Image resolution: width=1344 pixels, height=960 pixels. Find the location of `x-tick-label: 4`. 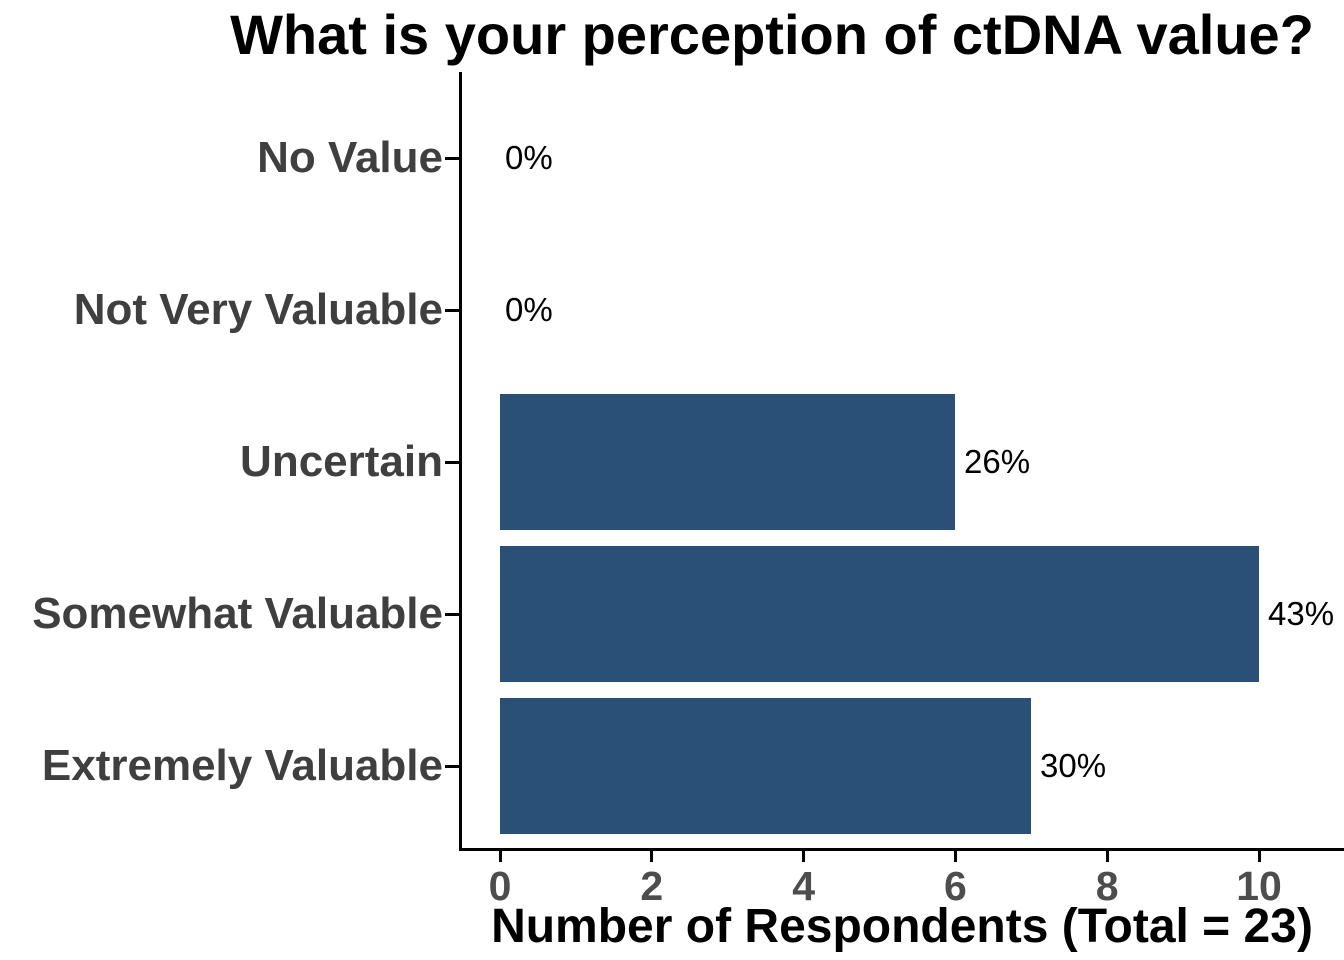

x-tick-label: 4 is located at coordinates (803, 886).